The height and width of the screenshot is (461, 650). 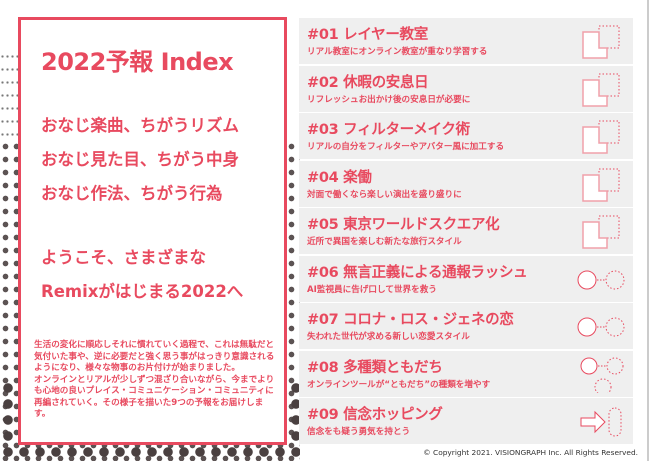 What do you see at coordinates (389, 99) in the screenshot?
I see `item-subtitle: リフレッシュお出かけ後の安息日が必要に` at bounding box center [389, 99].